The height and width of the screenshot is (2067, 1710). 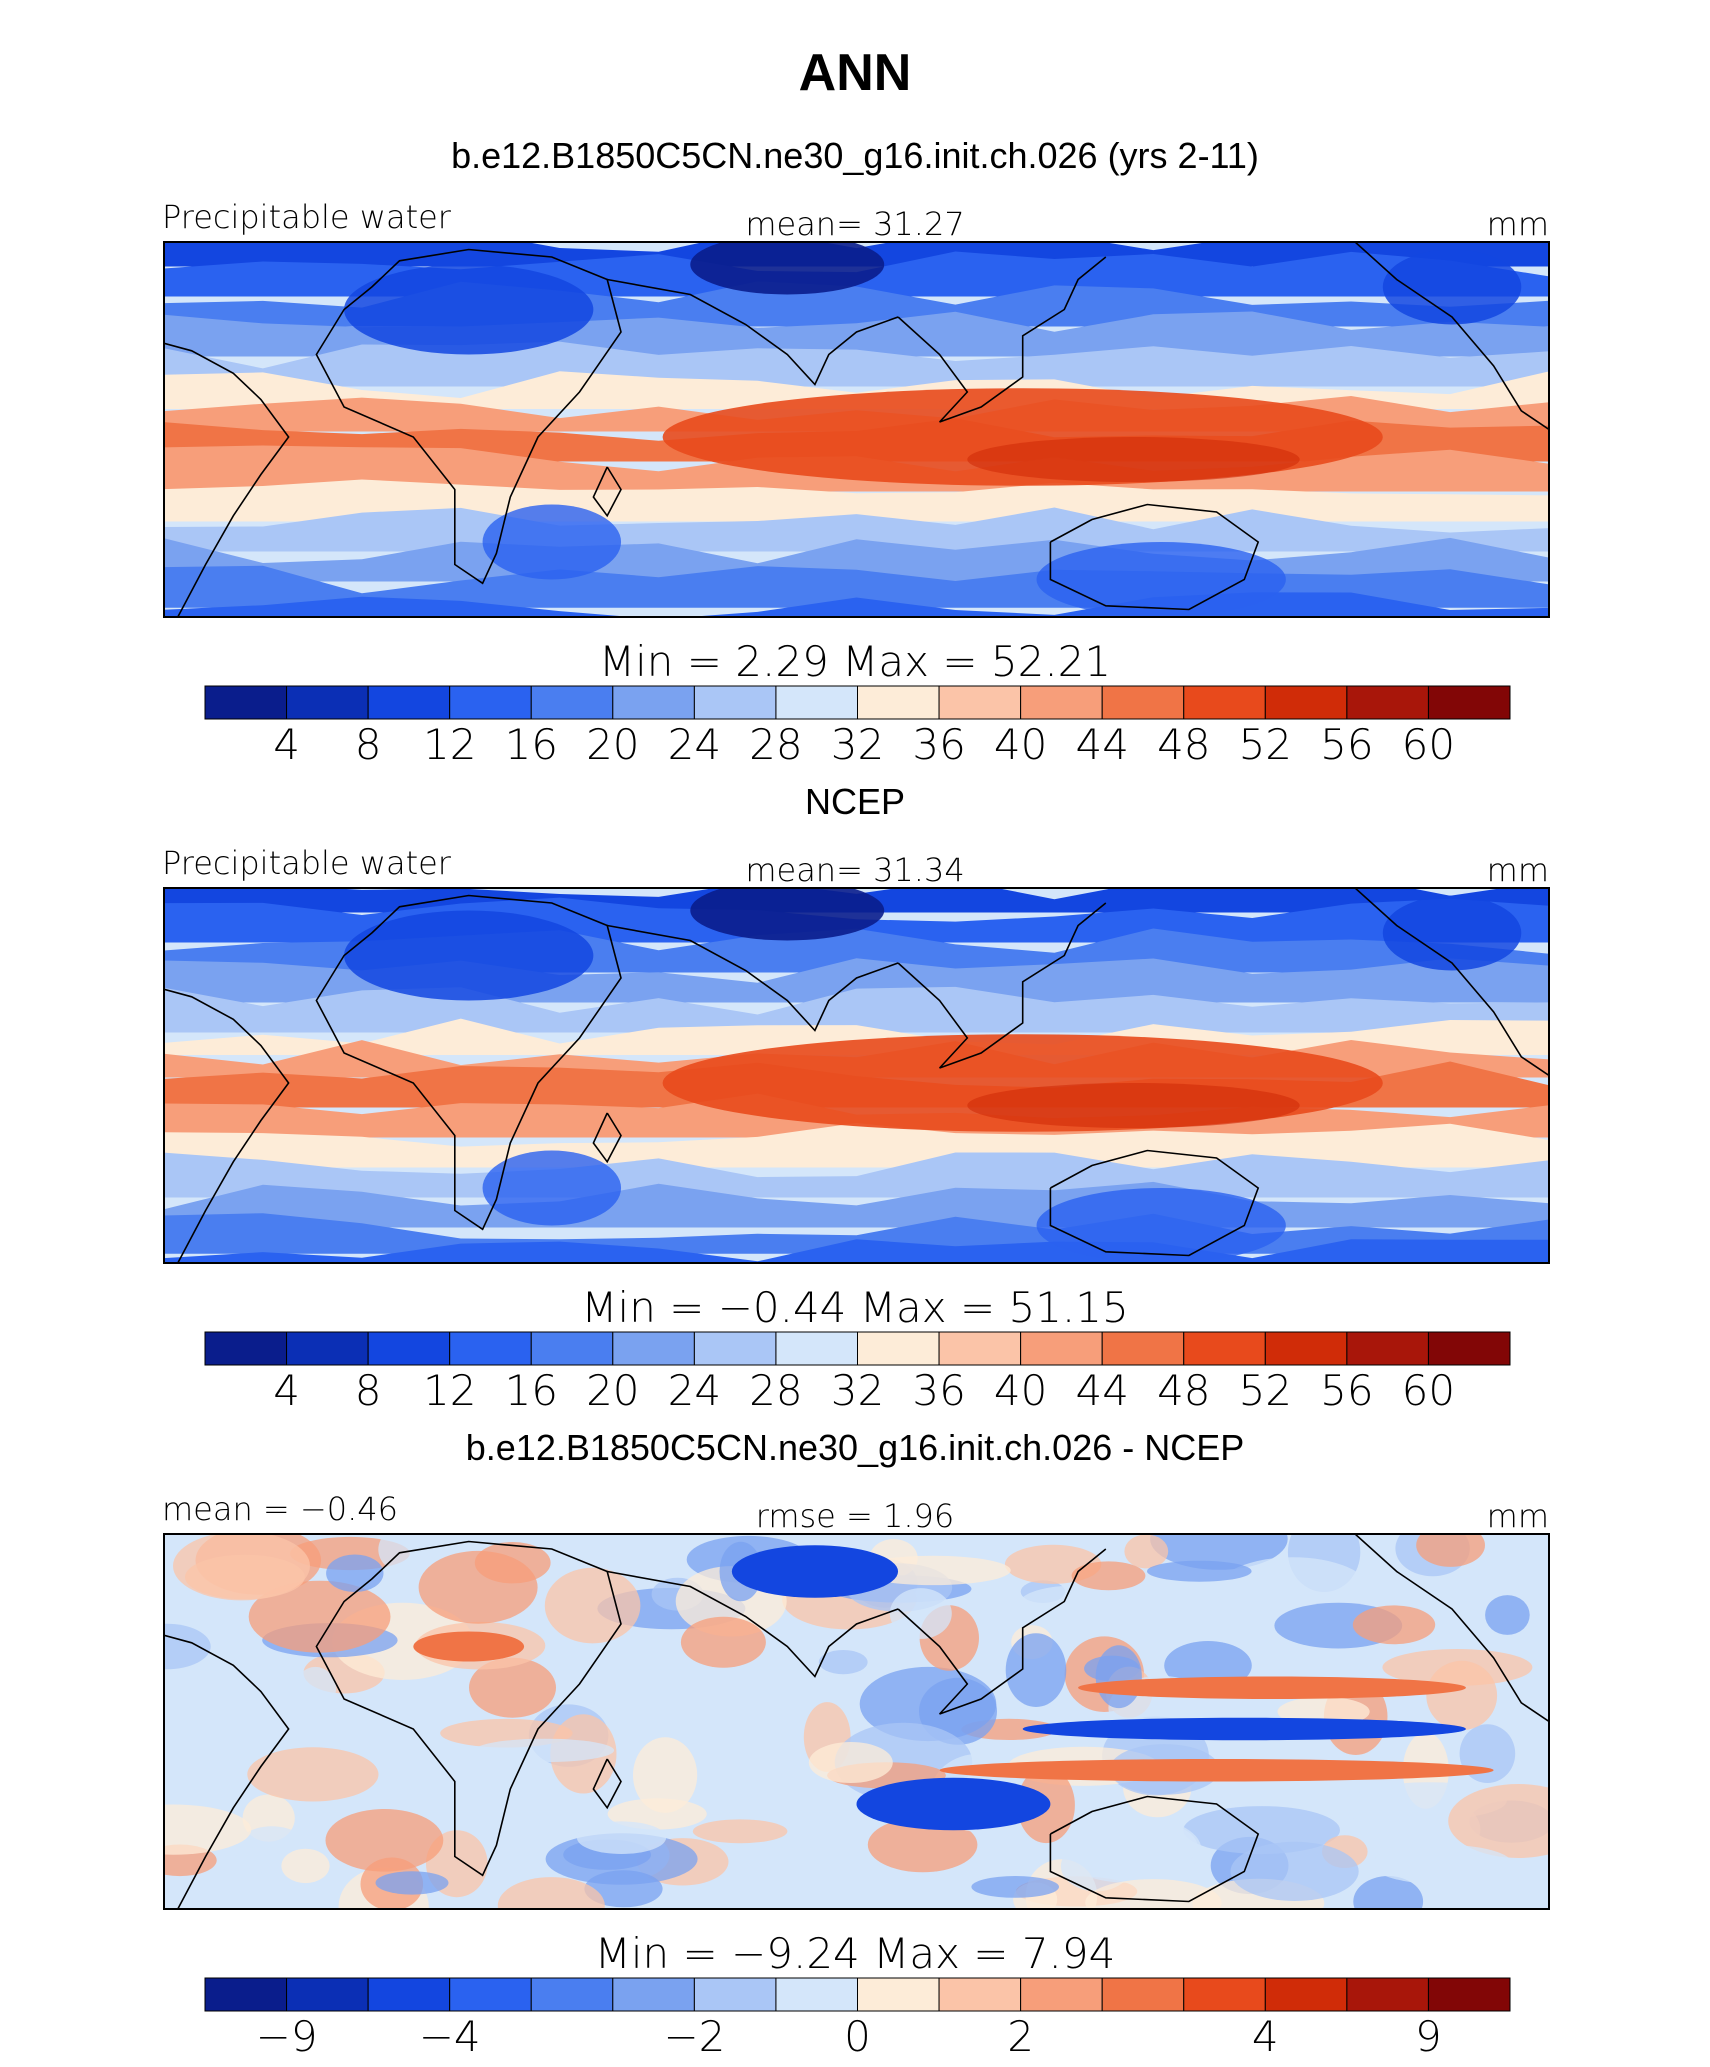 What do you see at coordinates (287, 2036) in the screenshot?
I see `colorbar-tick-label: −9` at bounding box center [287, 2036].